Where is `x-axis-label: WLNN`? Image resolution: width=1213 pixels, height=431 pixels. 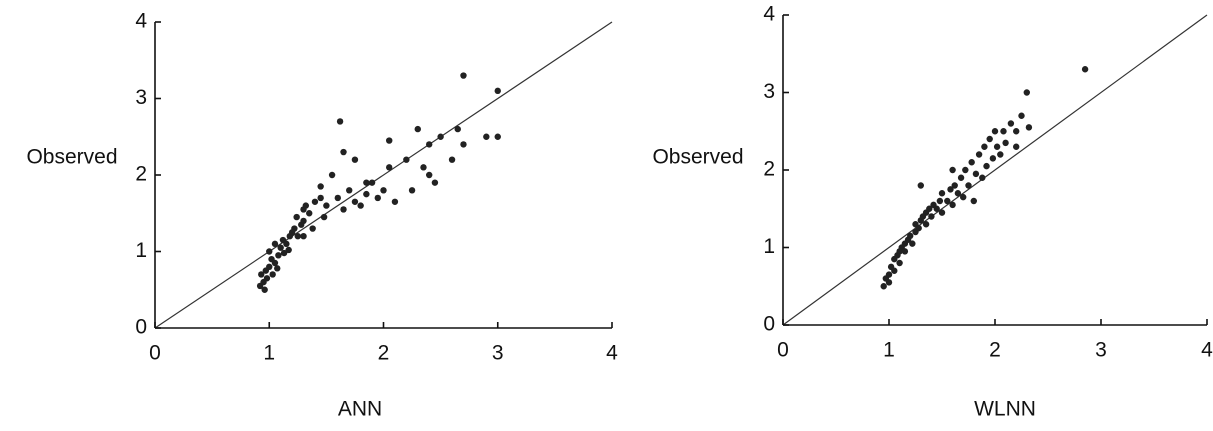
x-axis-label: WLNN is located at coordinates (1005, 409).